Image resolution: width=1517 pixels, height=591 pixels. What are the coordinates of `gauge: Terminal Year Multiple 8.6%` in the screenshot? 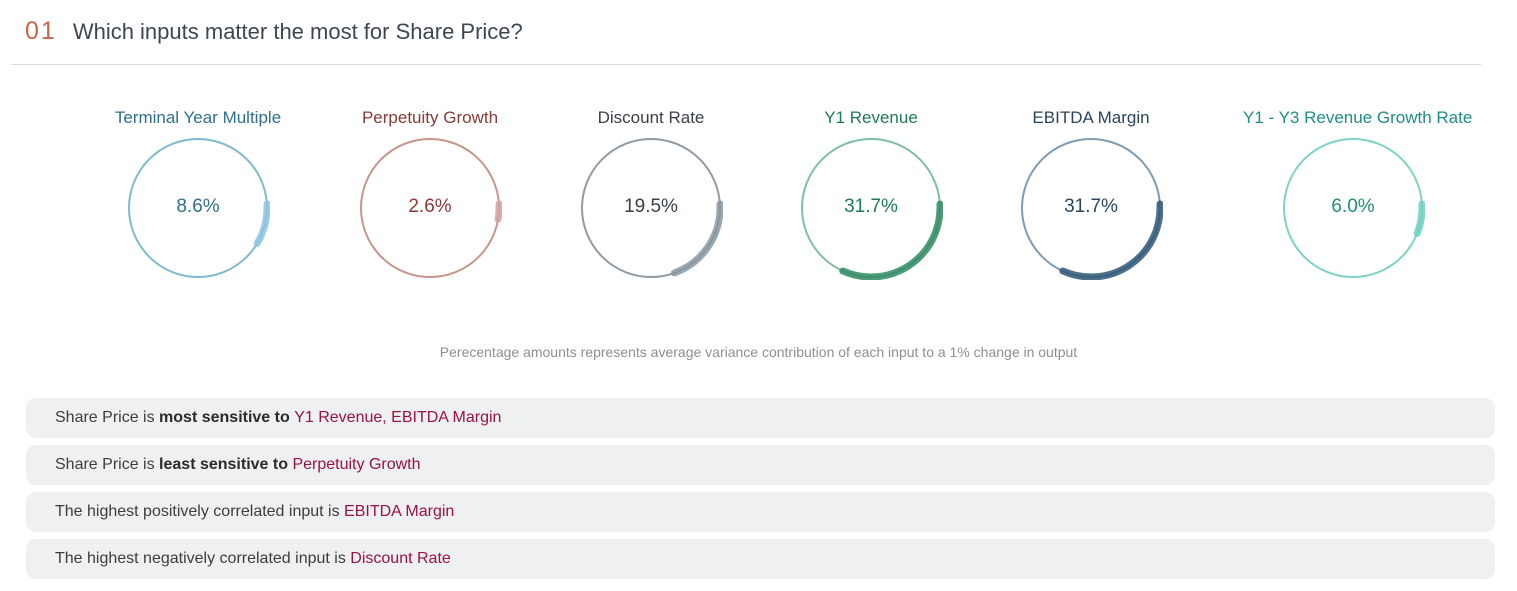 It's located at (198, 203).